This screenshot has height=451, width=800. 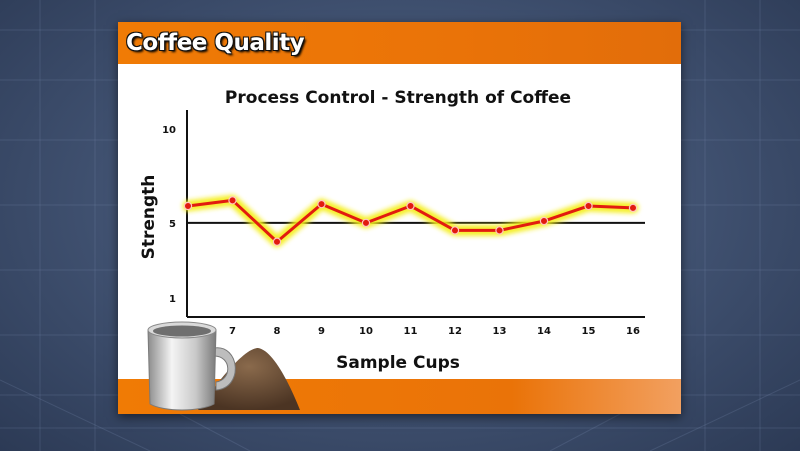 What do you see at coordinates (249, 379) in the screenshot?
I see `coffee-grounds` at bounding box center [249, 379].